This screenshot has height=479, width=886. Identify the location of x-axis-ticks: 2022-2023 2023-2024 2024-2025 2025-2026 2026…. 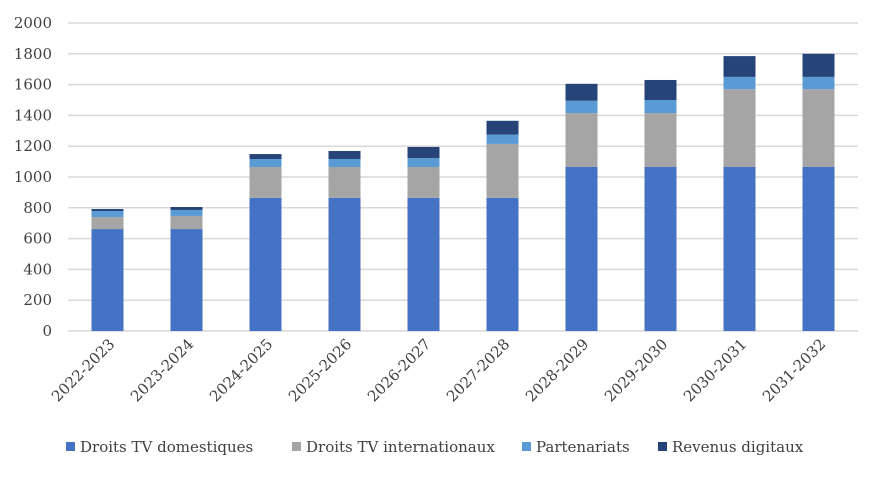
(438, 370).